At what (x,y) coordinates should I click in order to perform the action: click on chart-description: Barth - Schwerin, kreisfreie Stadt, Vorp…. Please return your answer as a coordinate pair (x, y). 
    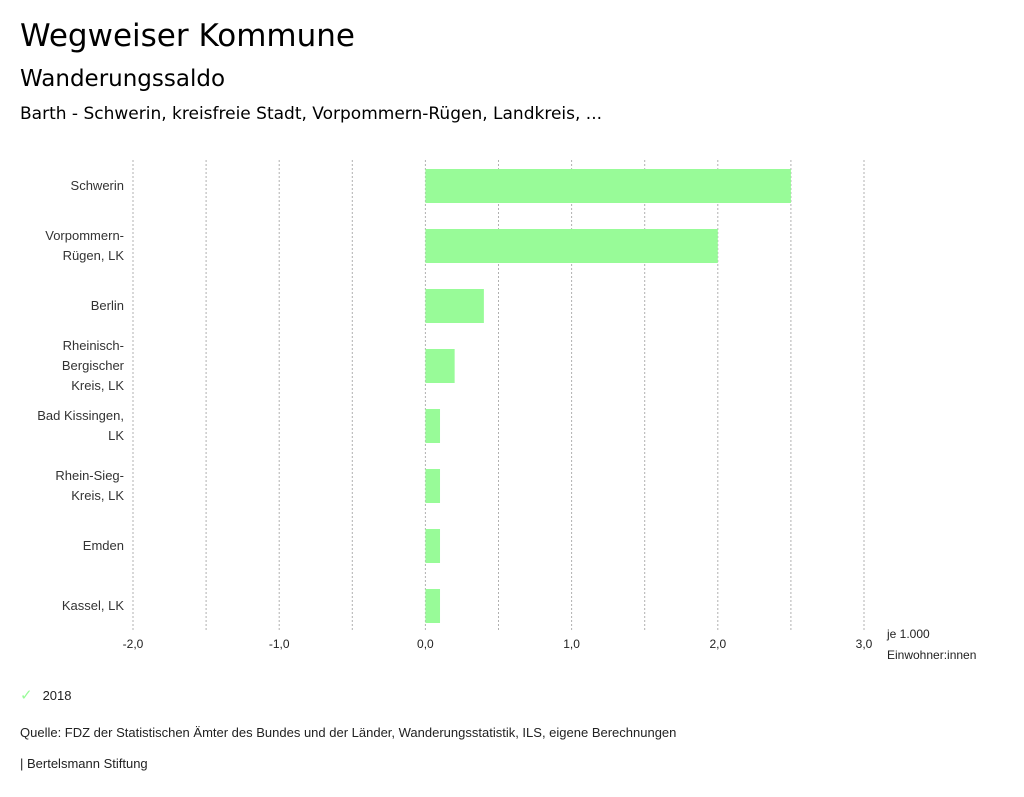
    Looking at the image, I should click on (311, 114).